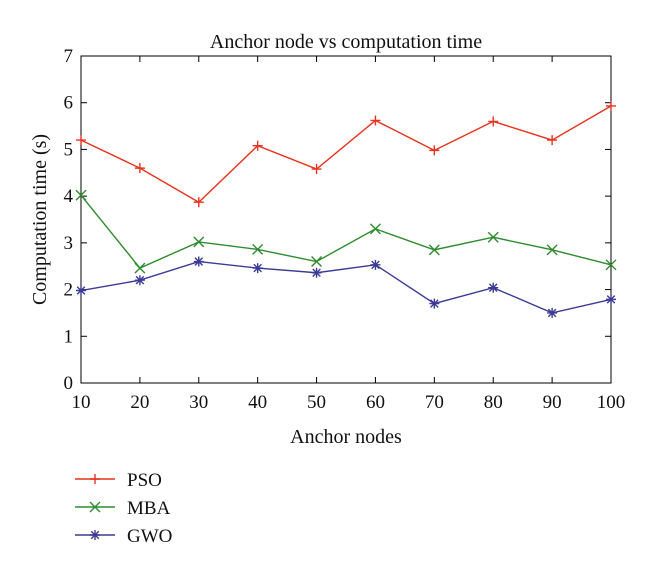 This screenshot has height=573, width=660. I want to click on x-tick-label: 60, so click(375, 402).